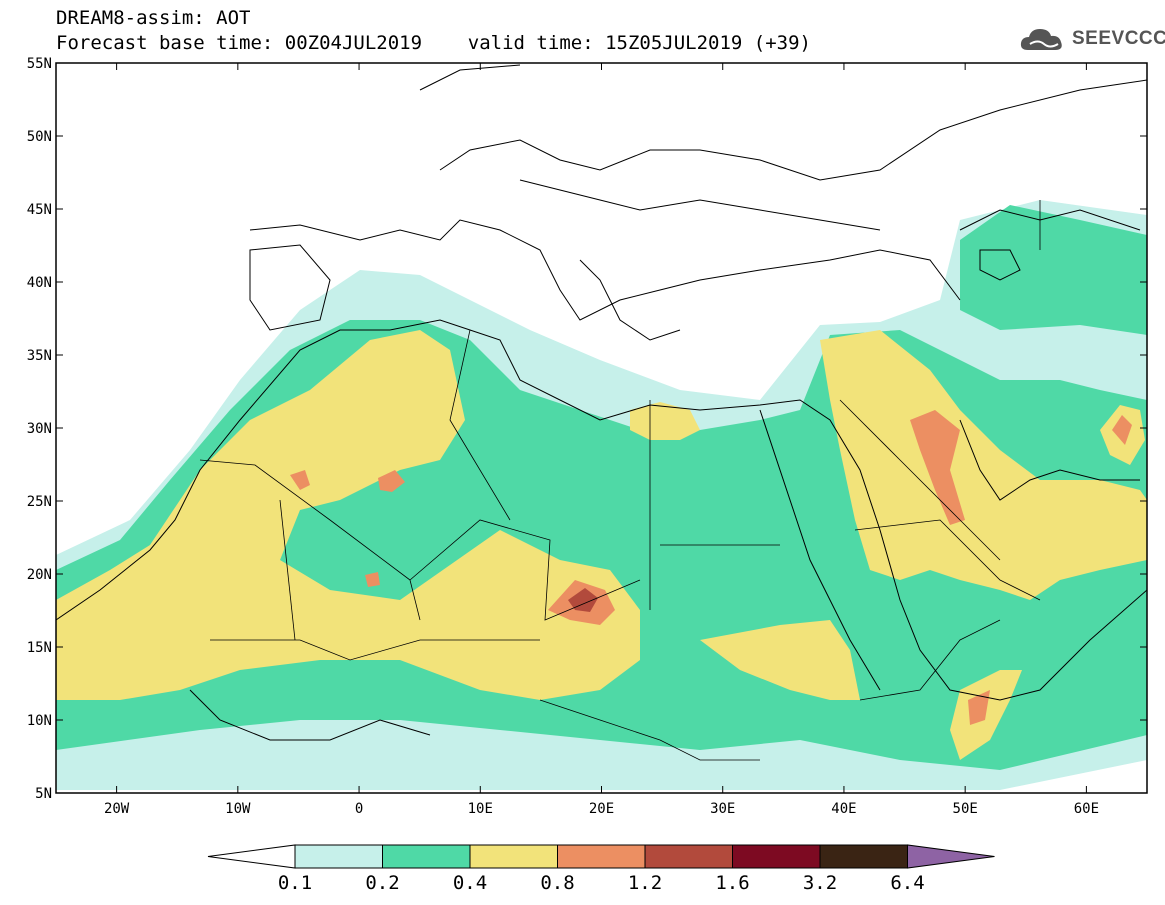 This screenshot has height=905, width=1165. I want to click on lat-tick-label: 15N, so click(39, 648).